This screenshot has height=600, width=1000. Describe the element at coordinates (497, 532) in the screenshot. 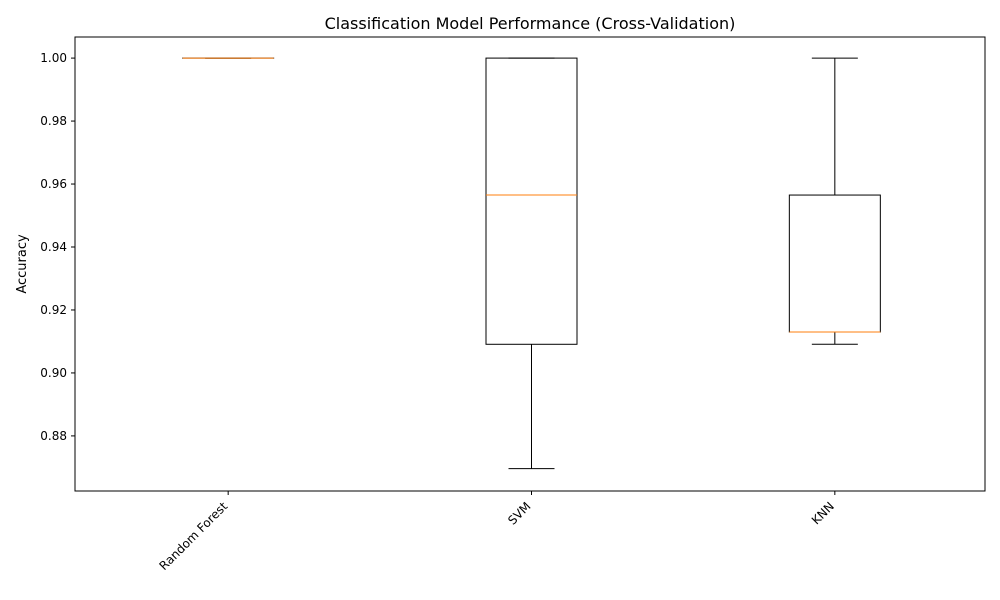

I see `x-axis: Random Forest SVM KNN` at that location.